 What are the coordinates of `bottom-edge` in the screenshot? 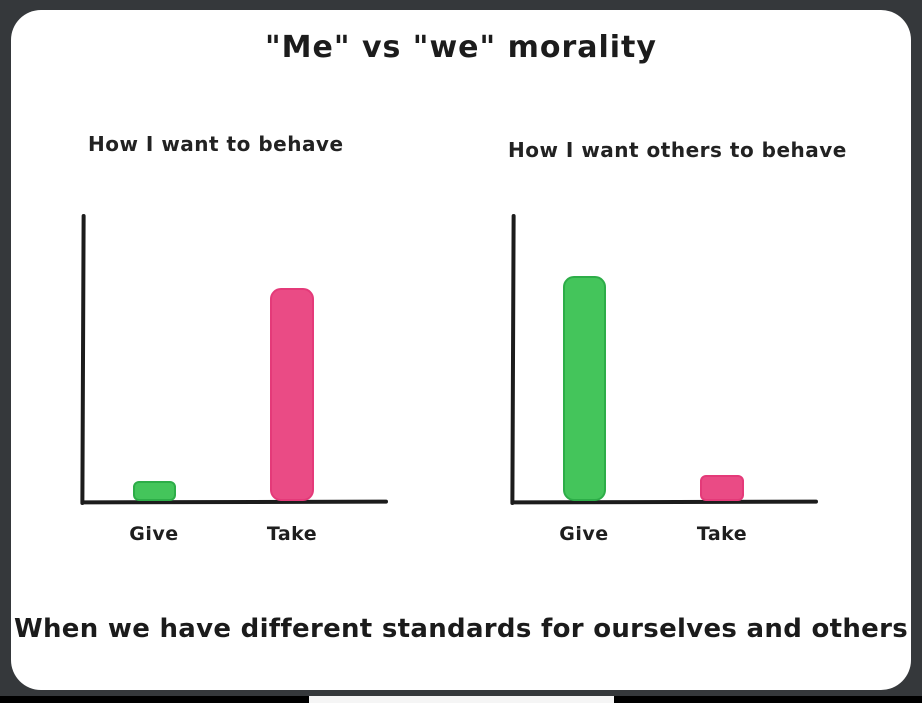 It's located at (461, 699).